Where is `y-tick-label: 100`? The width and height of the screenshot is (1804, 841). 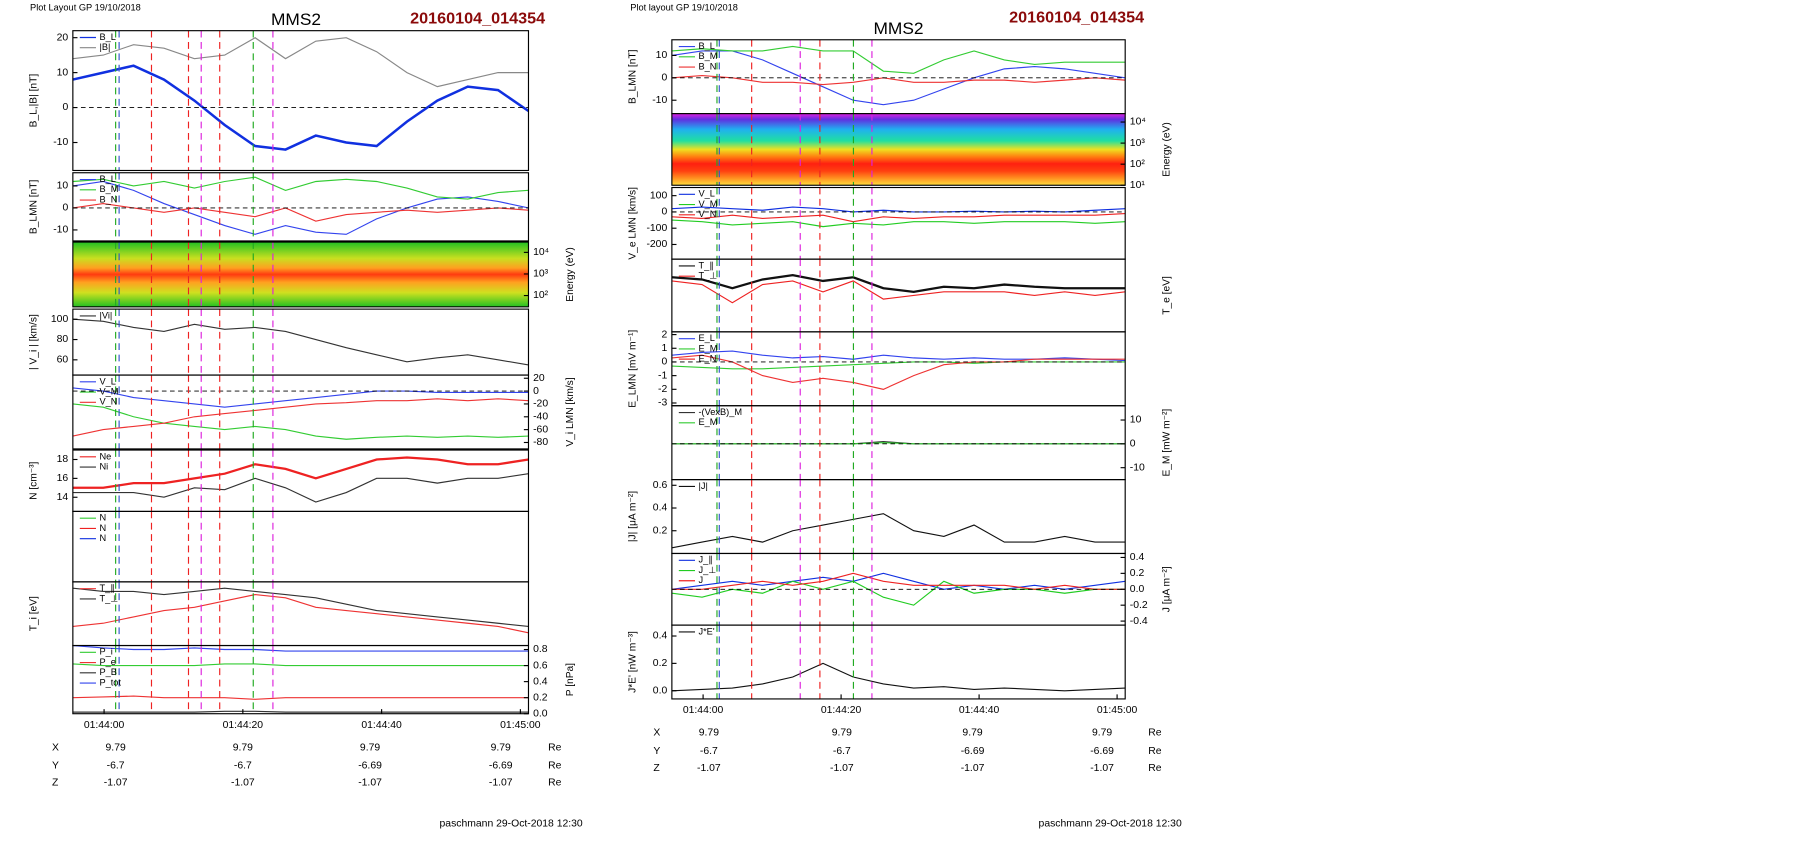
y-tick-label: 100 is located at coordinates (60, 319).